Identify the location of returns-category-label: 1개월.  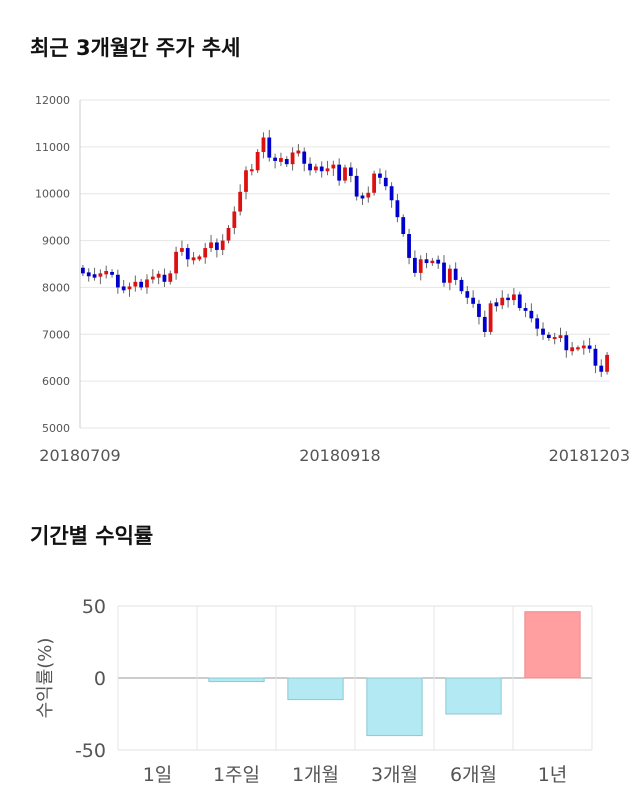
(315, 775).